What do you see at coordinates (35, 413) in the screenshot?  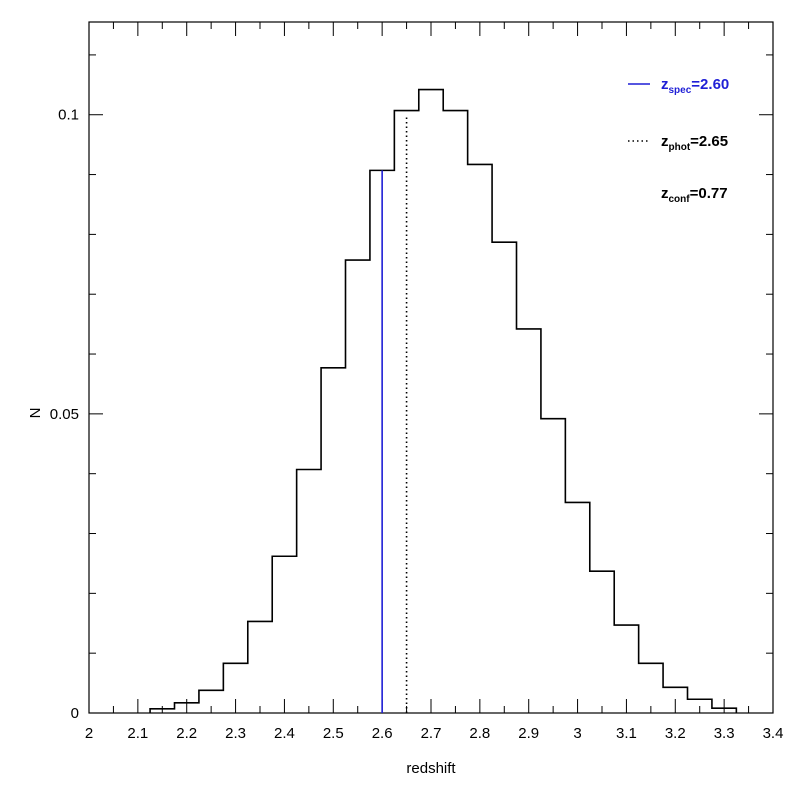 I see `y-axis-title: N` at bounding box center [35, 413].